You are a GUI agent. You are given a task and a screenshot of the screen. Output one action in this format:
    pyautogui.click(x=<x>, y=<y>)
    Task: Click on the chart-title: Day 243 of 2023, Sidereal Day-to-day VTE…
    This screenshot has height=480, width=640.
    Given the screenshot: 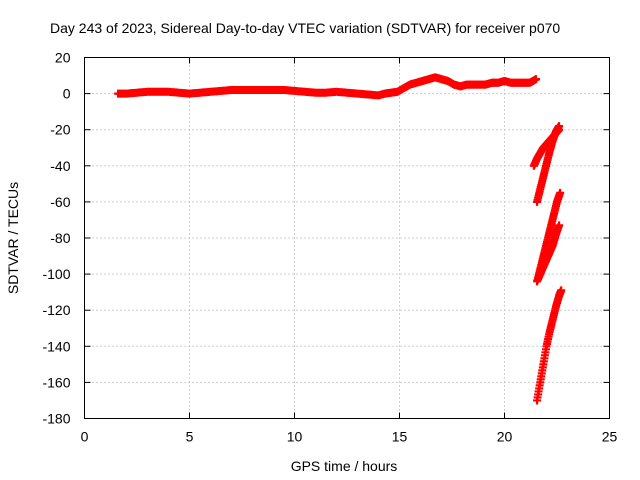 What is the action you would take?
    pyautogui.click(x=305, y=28)
    